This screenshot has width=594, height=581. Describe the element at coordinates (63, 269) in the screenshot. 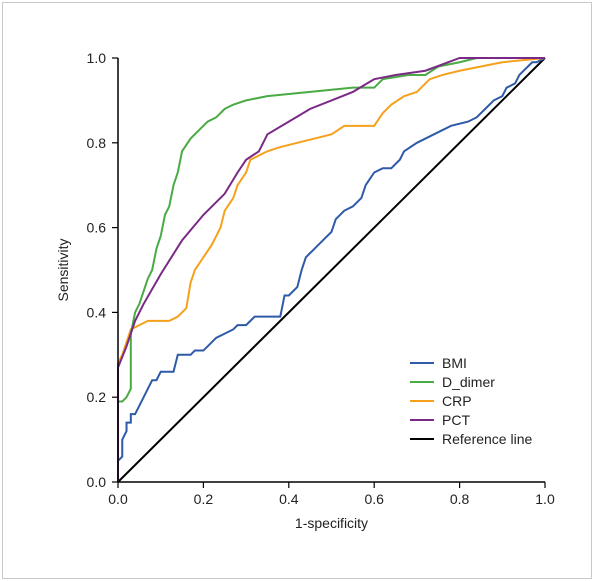

I see `y-axis-title: Sensitivity` at that location.